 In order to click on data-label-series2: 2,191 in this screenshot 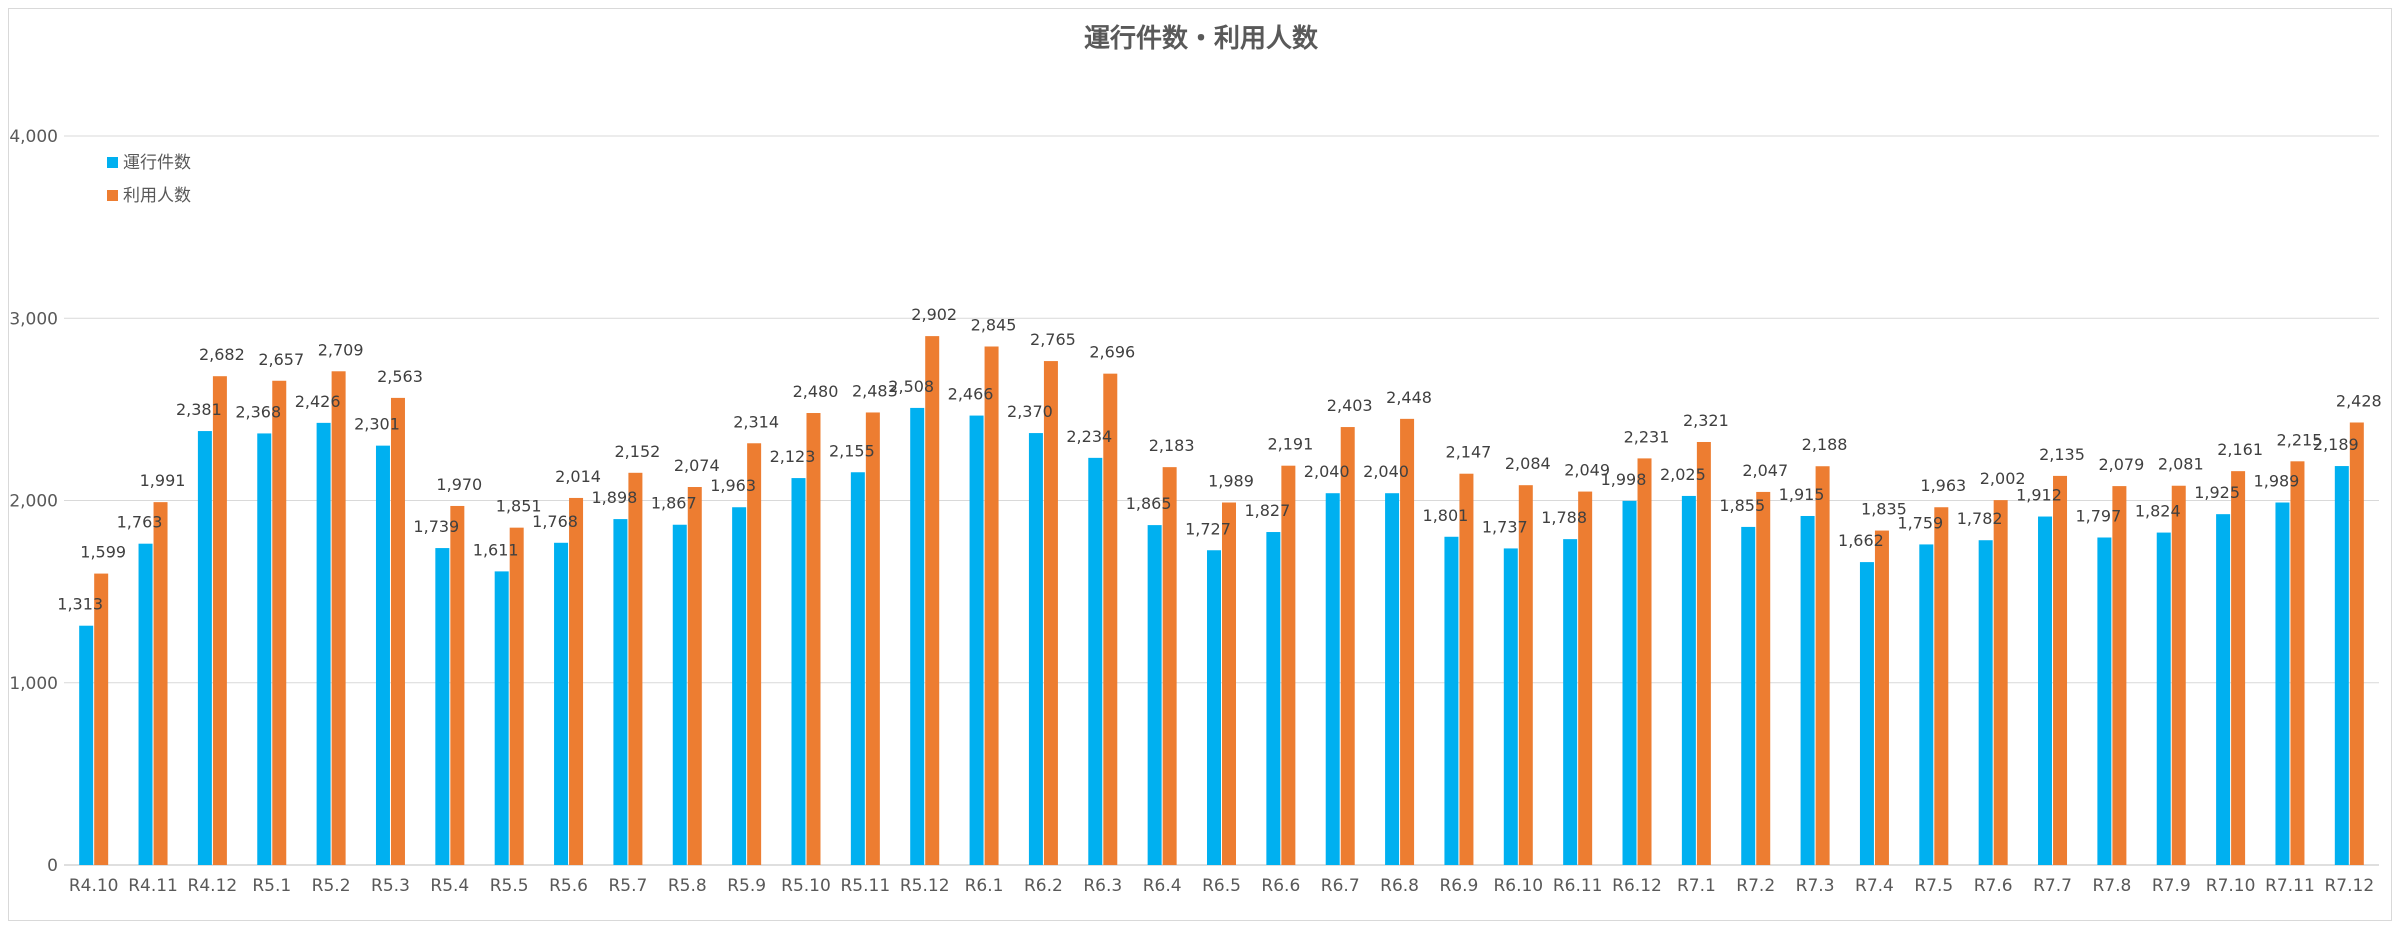, I will do `click(1290, 444)`.